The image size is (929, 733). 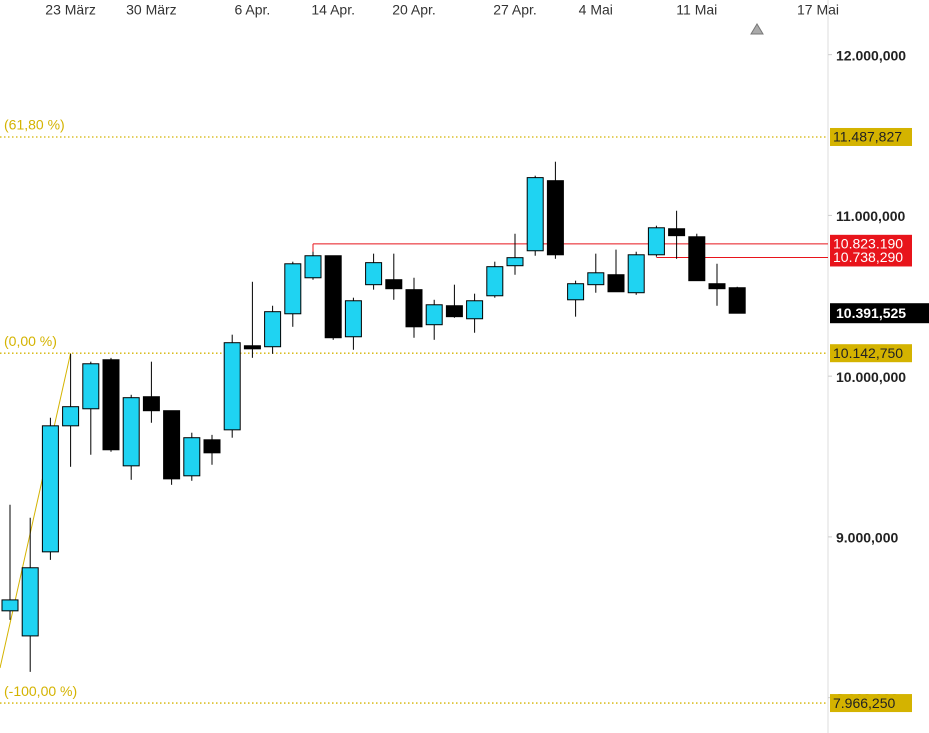 I want to click on last-price-label: 10.391,525, so click(x=871, y=313).